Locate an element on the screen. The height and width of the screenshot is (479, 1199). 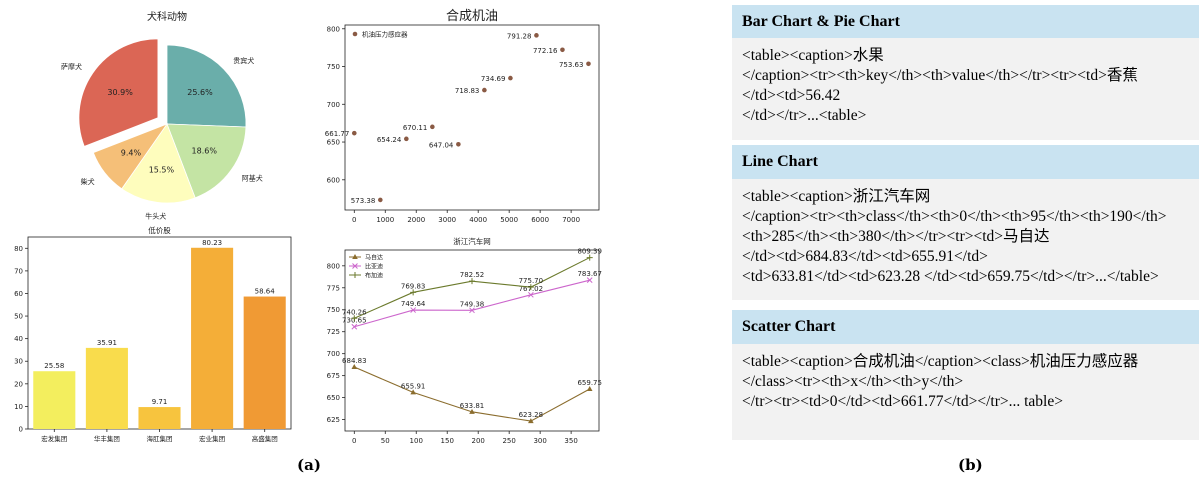
x-tick-label: 250 is located at coordinates (508, 441).